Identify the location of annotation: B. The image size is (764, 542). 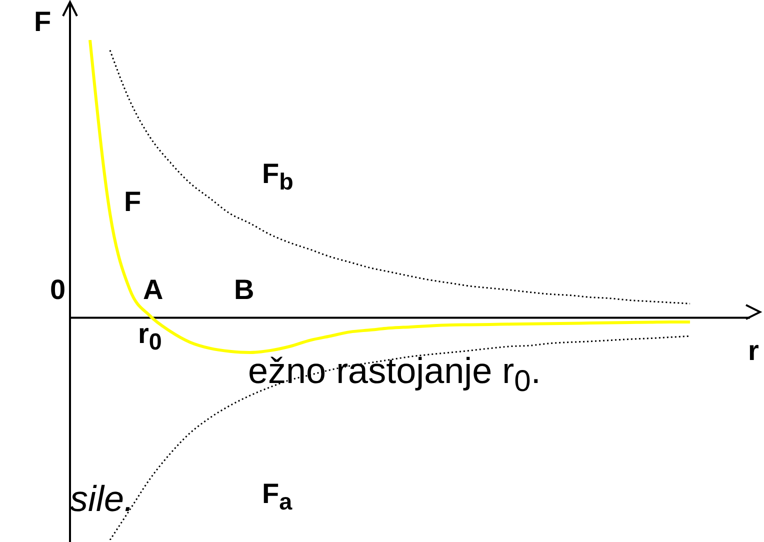
(244, 290).